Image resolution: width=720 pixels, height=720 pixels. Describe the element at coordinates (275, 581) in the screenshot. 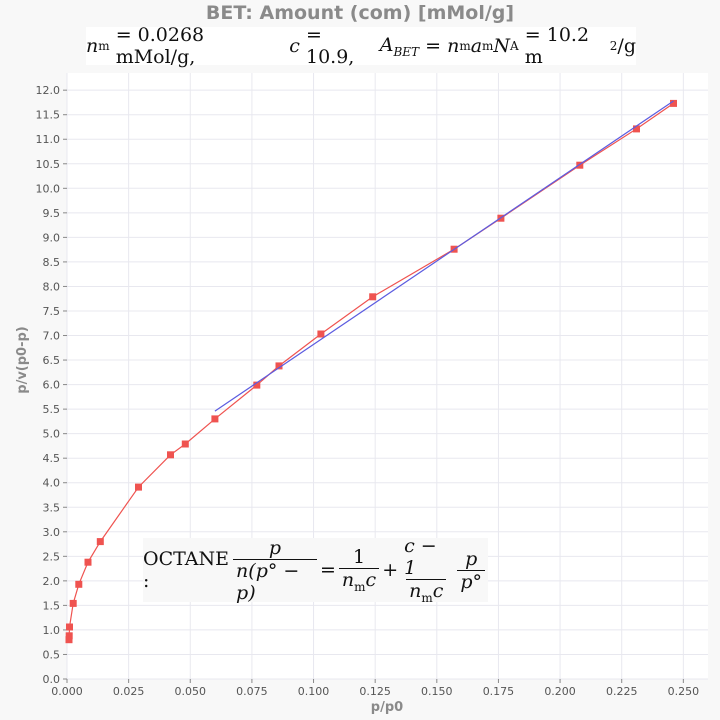

I see `lhs-denominator: n(p° − p)` at that location.